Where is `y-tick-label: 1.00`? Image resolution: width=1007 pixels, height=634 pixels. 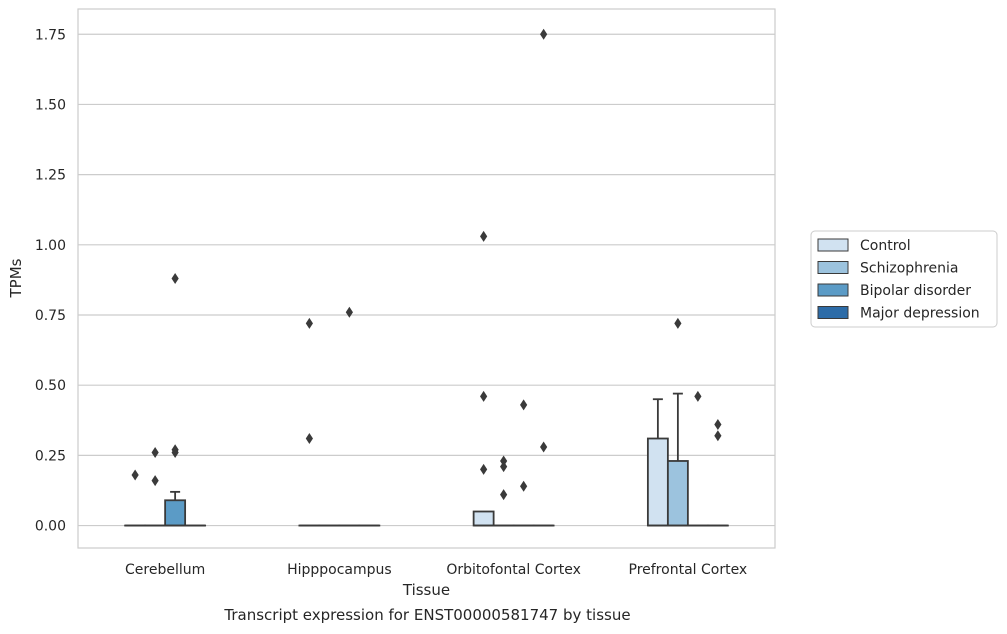 y-tick-label: 1.00 is located at coordinates (50, 246).